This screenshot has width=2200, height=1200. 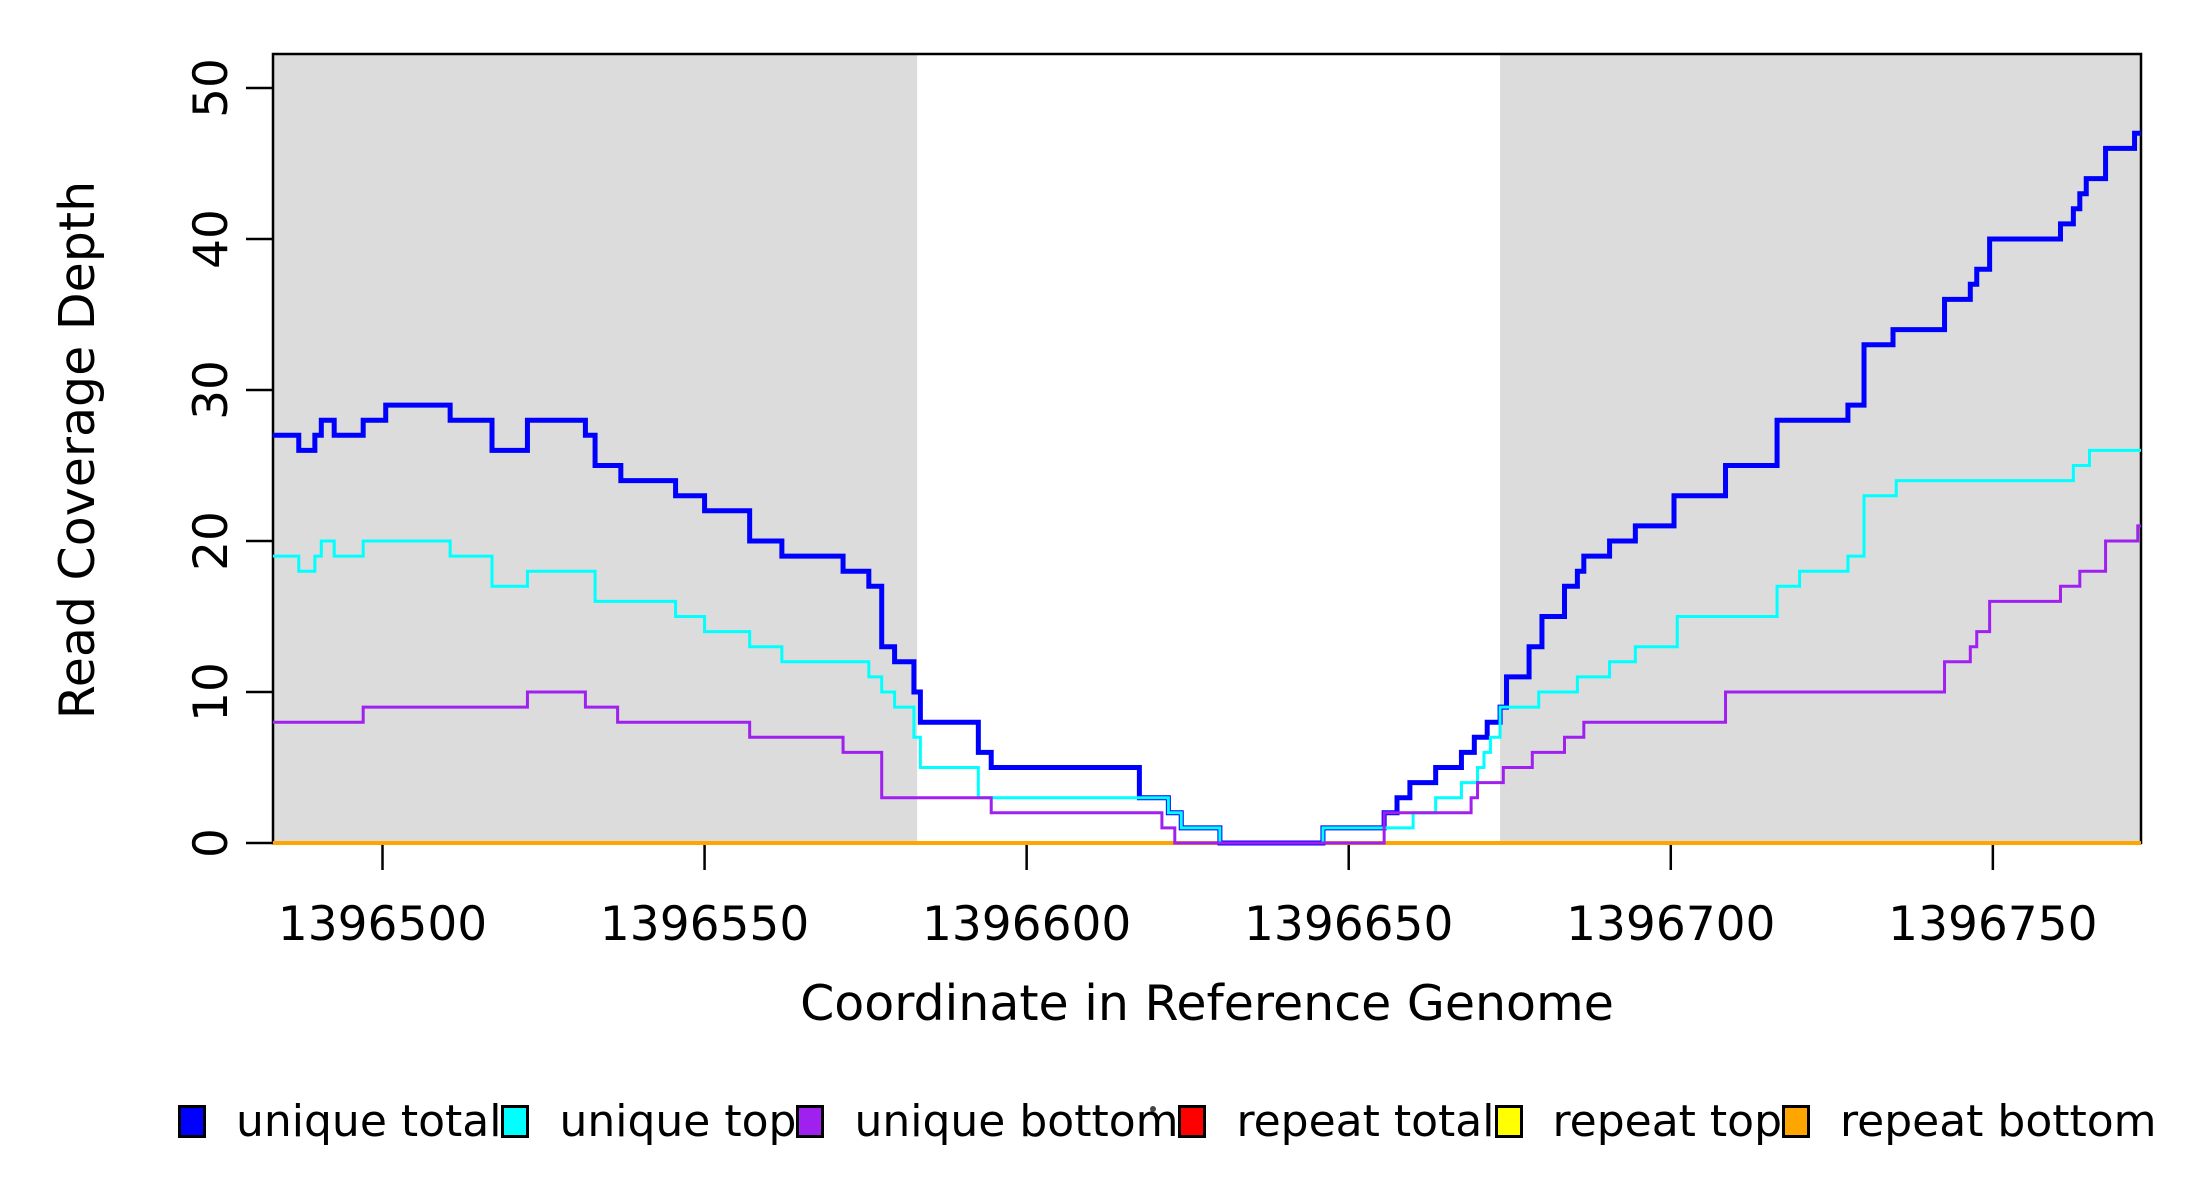 I want to click on y-tick-label: 40, so click(x=211, y=239).